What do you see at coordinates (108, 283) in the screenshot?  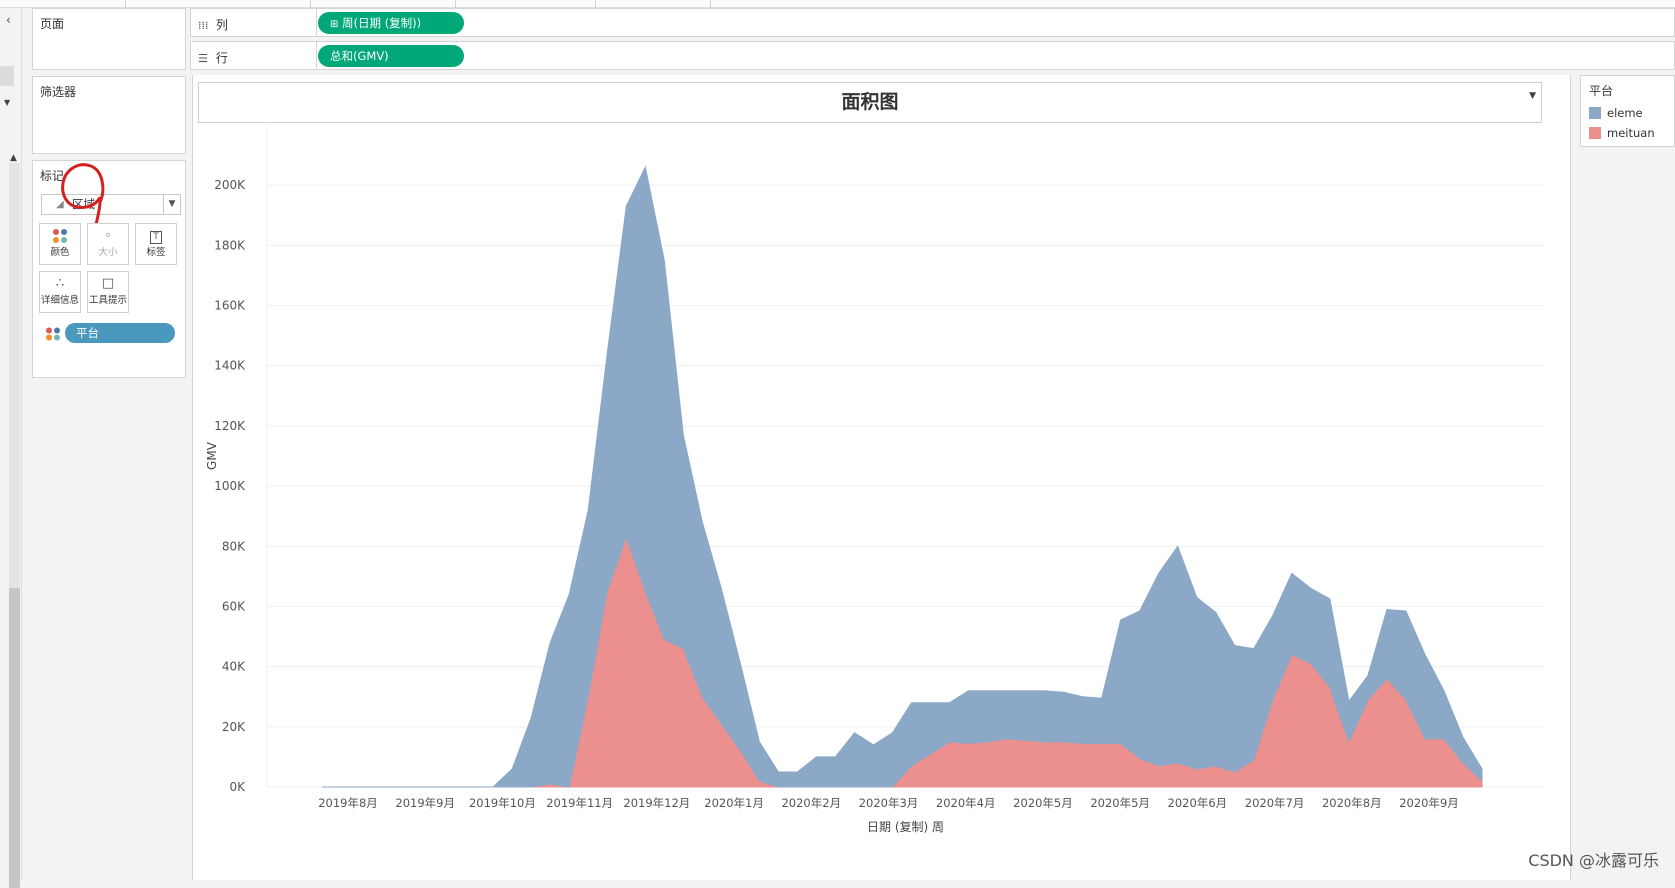 I see `tooltip-icon: □` at bounding box center [108, 283].